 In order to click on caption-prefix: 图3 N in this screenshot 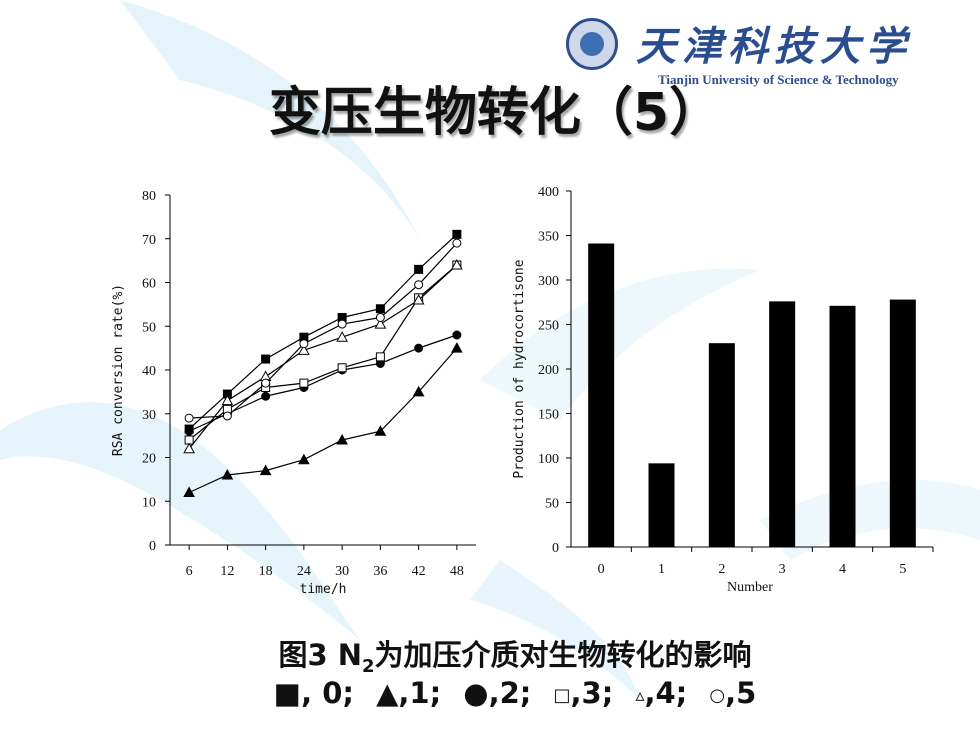, I will do `click(320, 655)`.